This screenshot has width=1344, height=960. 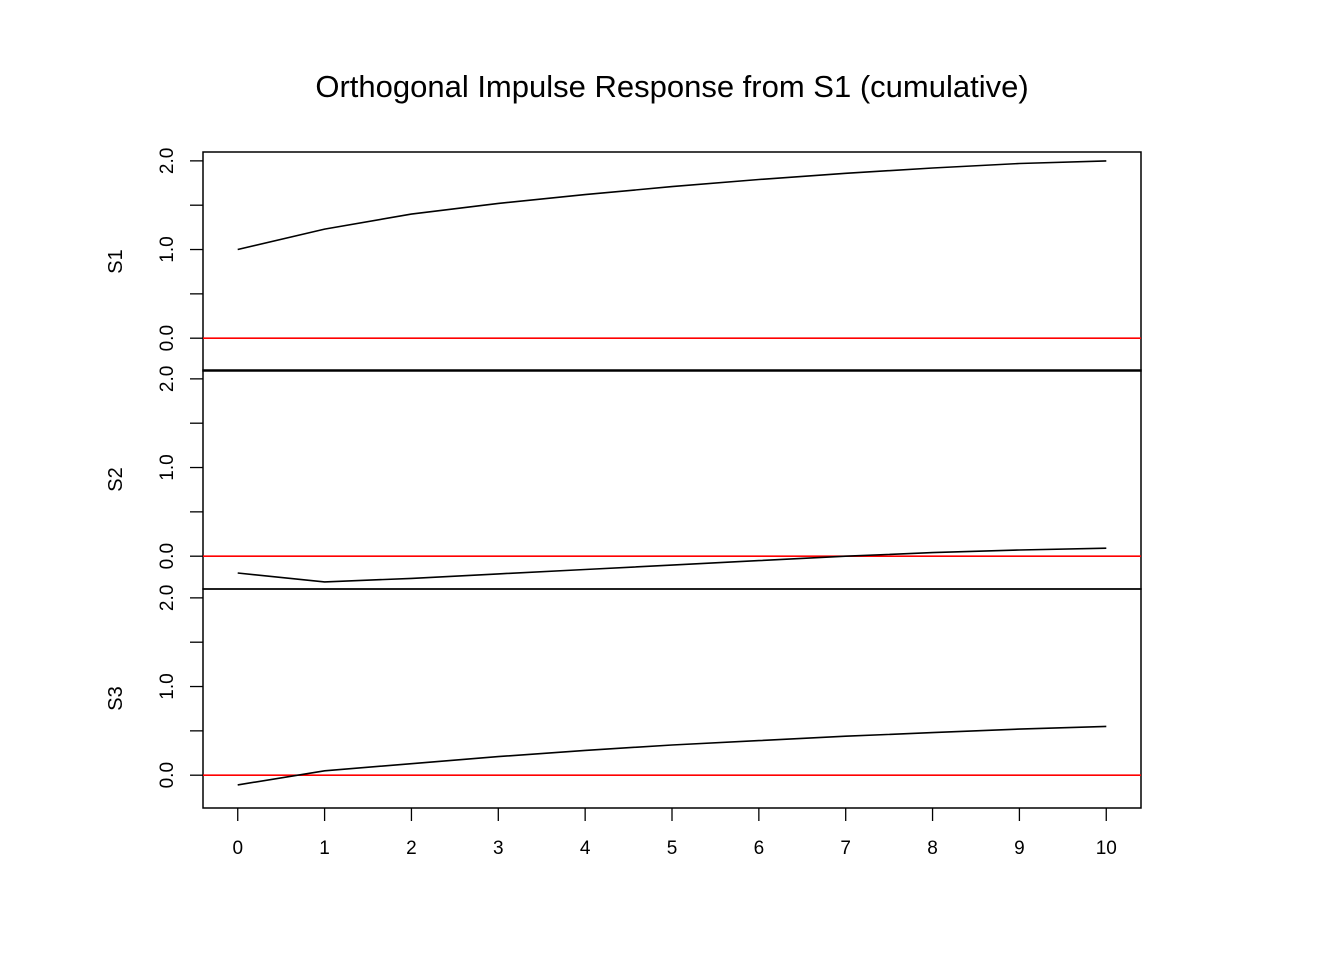 I want to click on x-axis: 0 1 2 3 4 5 6 7 8 9 10, so click(x=674, y=833).